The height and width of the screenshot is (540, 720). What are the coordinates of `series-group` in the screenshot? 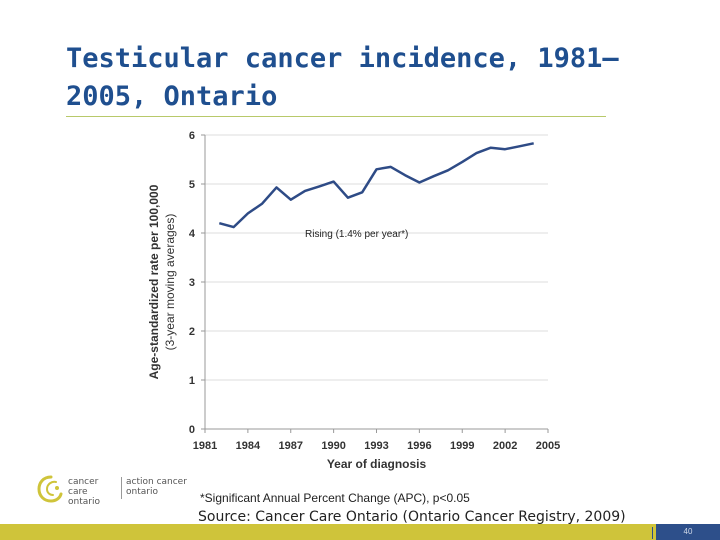 It's located at (376, 185).